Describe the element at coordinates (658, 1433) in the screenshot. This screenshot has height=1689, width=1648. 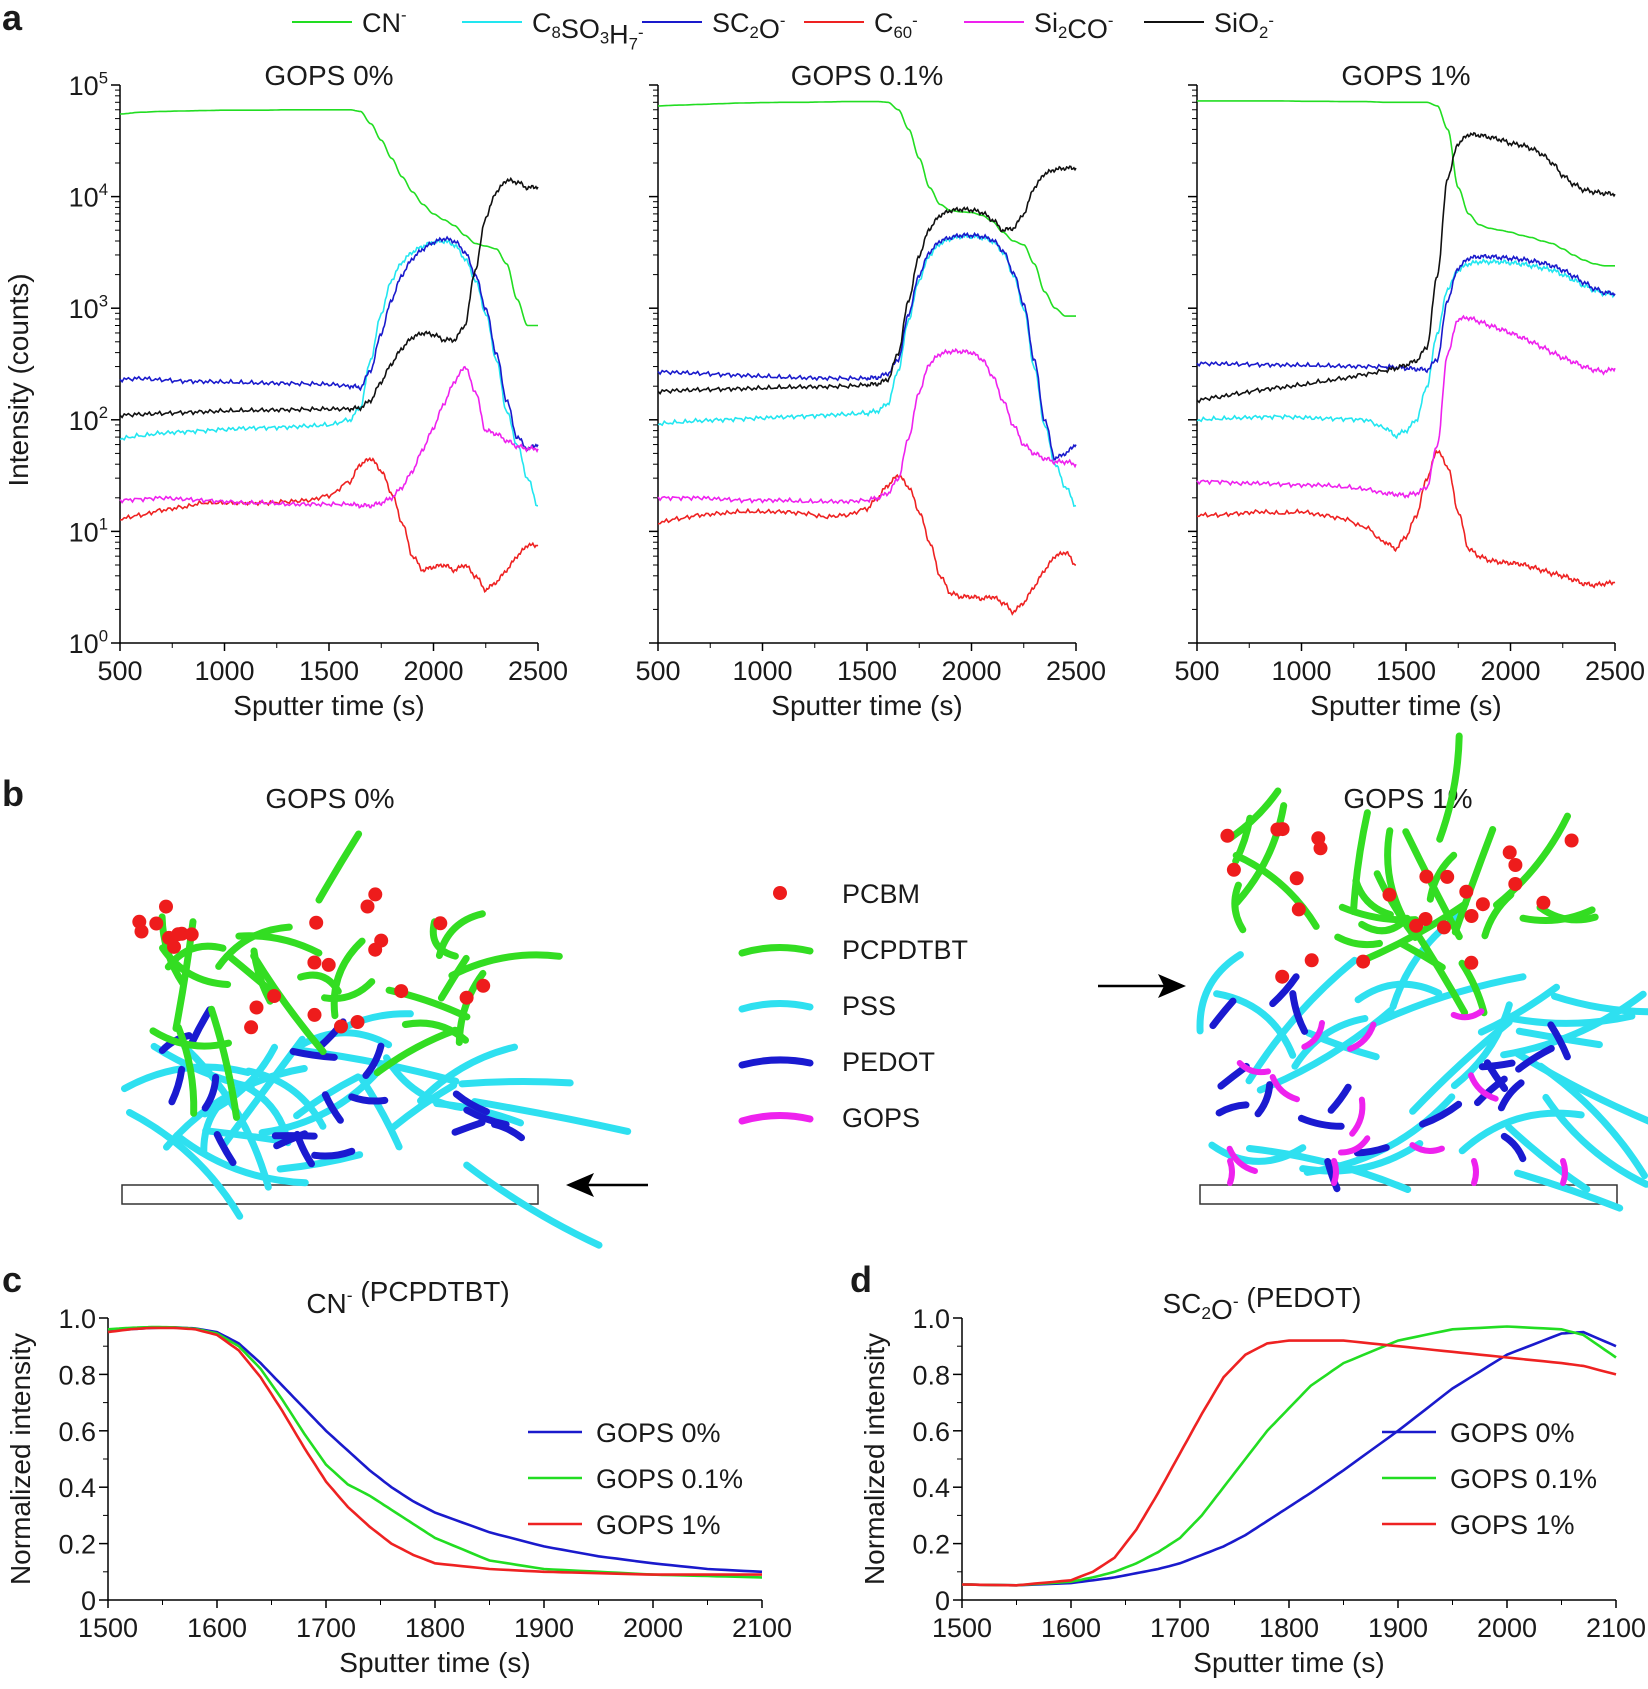
I see `legend-label-SC2O: GOPS 0%` at that location.